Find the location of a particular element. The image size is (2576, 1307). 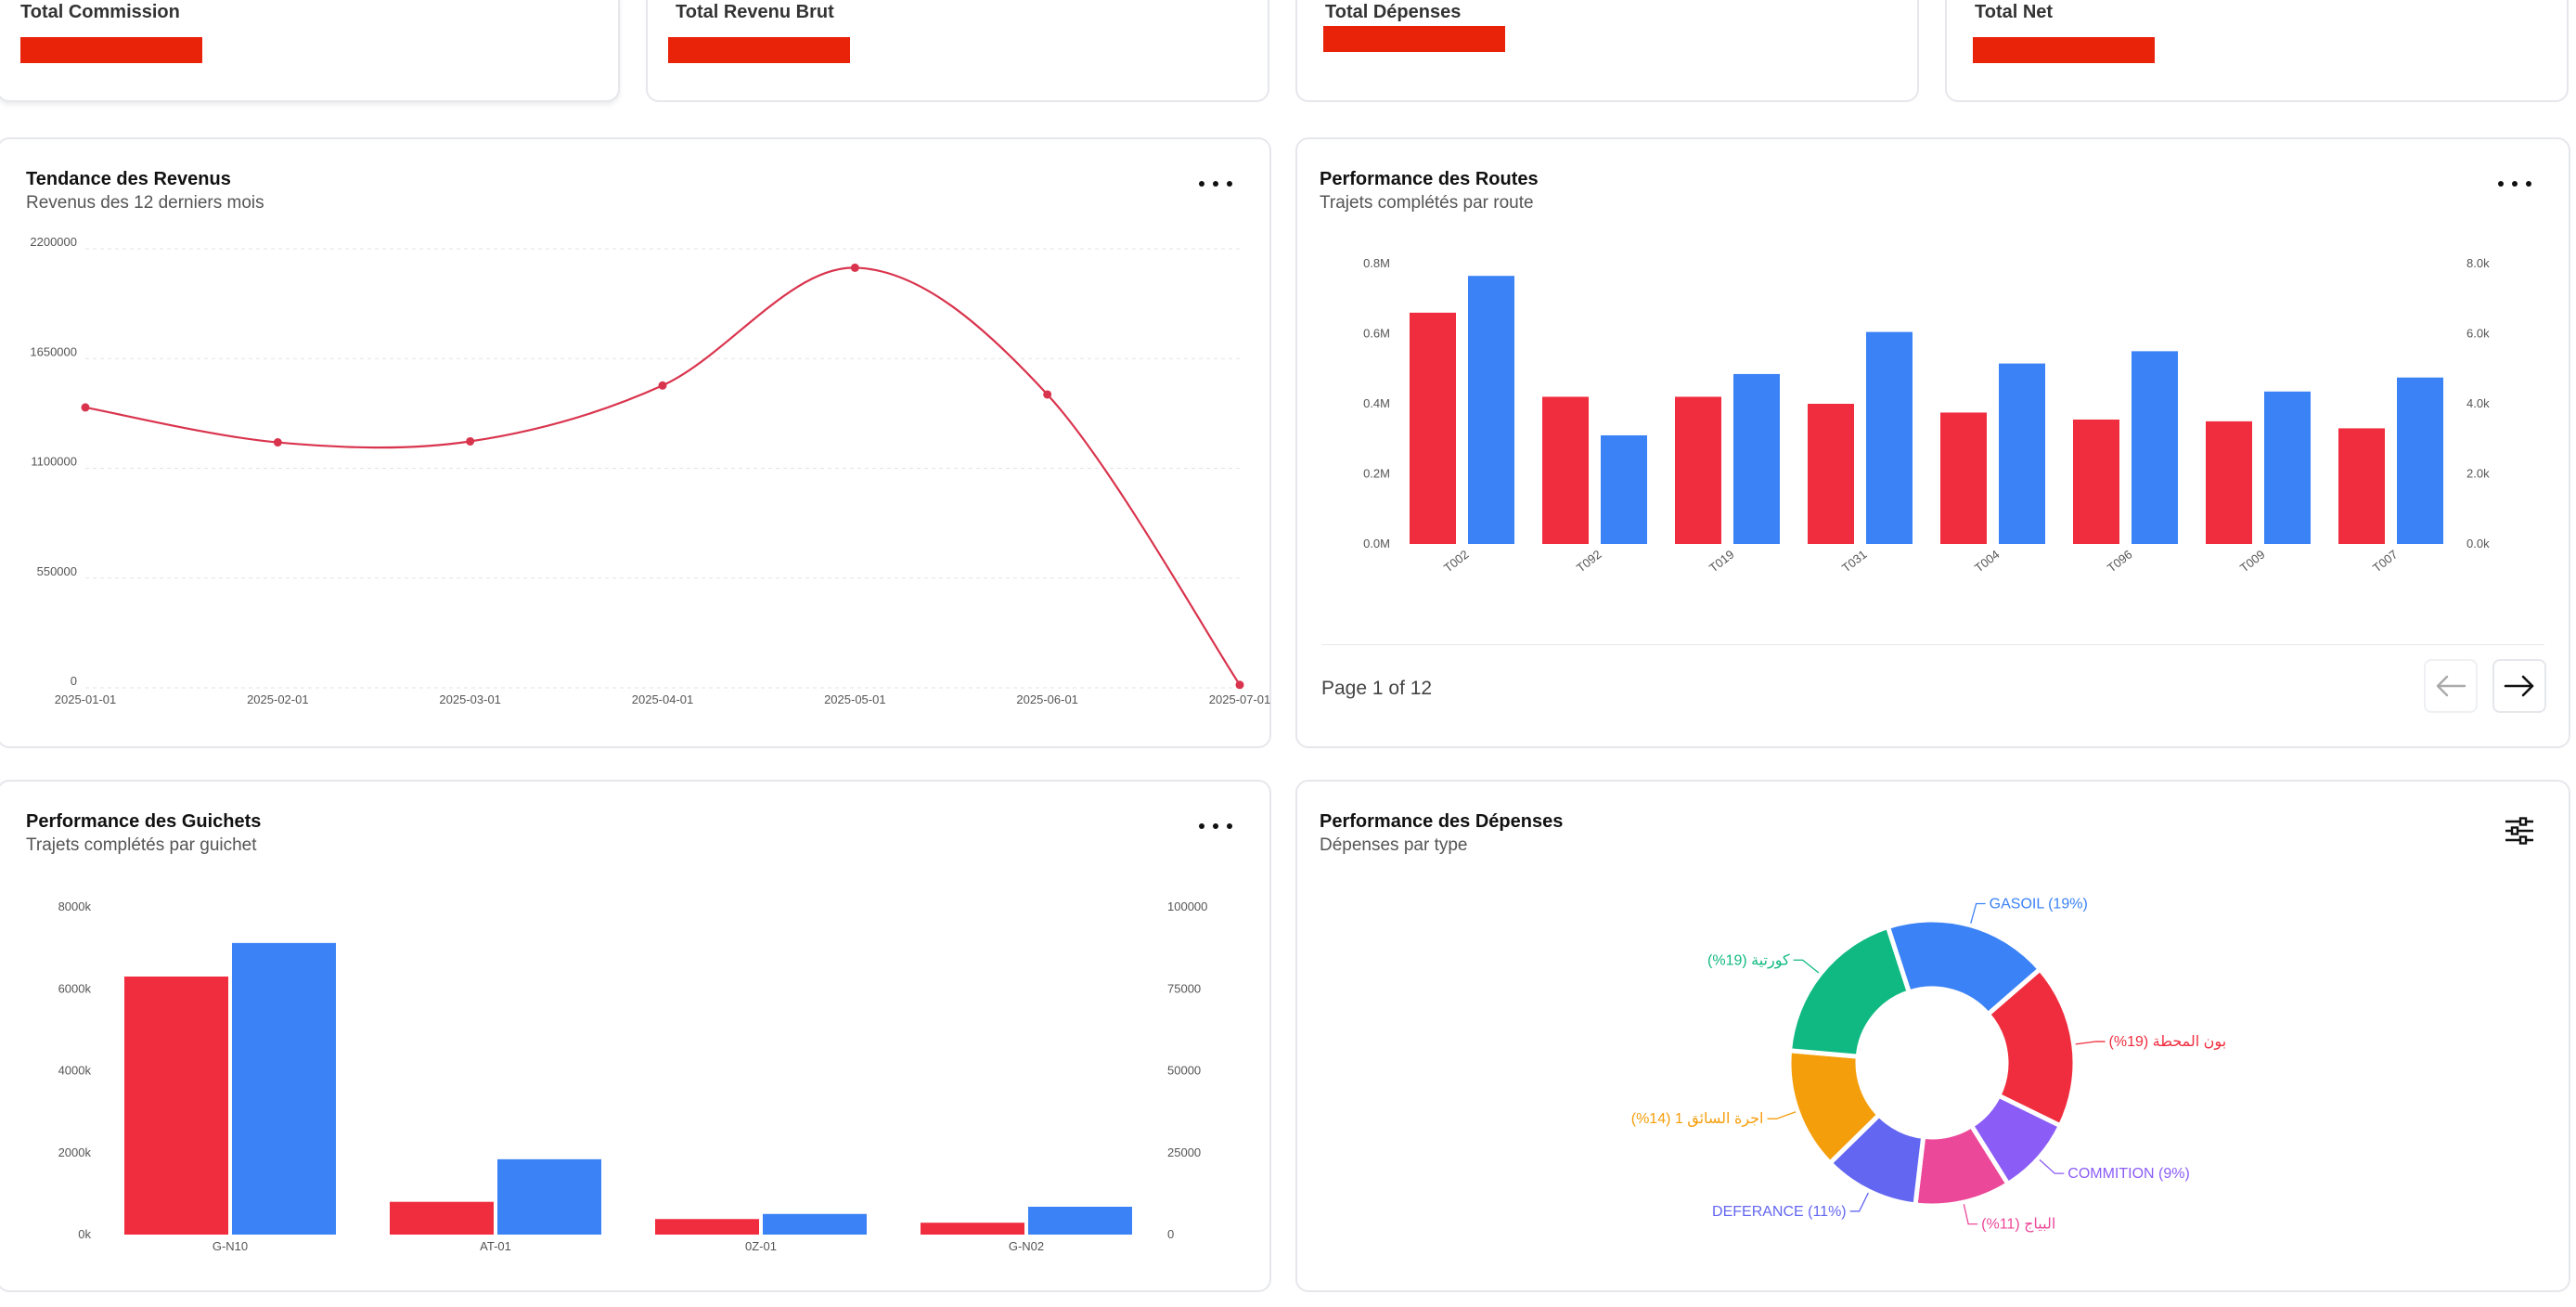

x-tick-label: 2025-07-01 is located at coordinates (1240, 699).